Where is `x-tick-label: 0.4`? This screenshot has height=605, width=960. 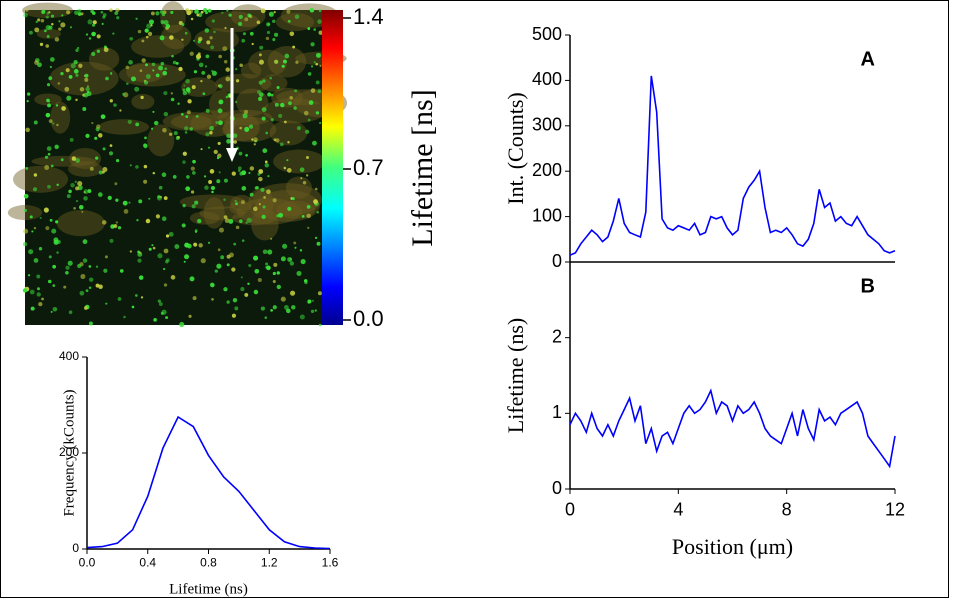 x-tick-label: 0.4 is located at coordinates (147, 563).